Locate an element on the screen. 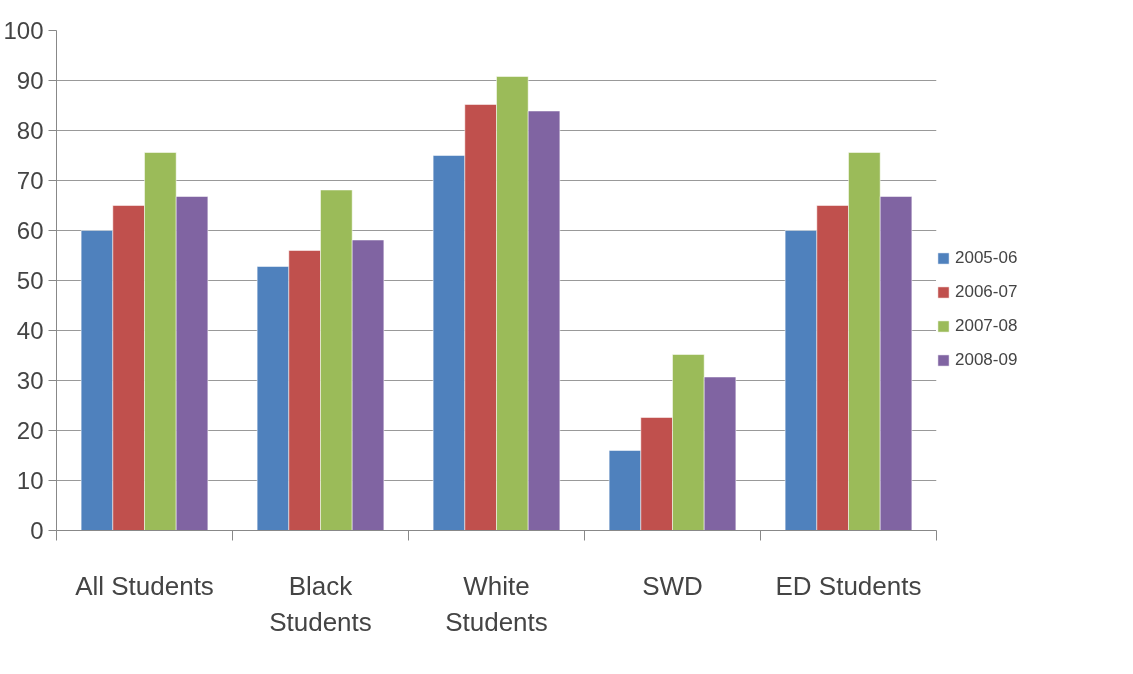 The image size is (1133, 674). x-tick-label: SWD is located at coordinates (672, 585).